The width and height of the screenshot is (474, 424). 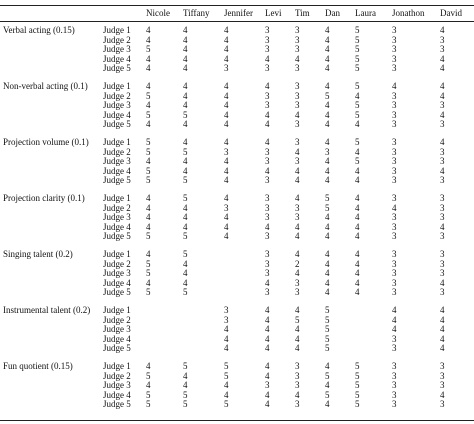 I want to click on column-header: Jonathon, so click(x=408, y=13).